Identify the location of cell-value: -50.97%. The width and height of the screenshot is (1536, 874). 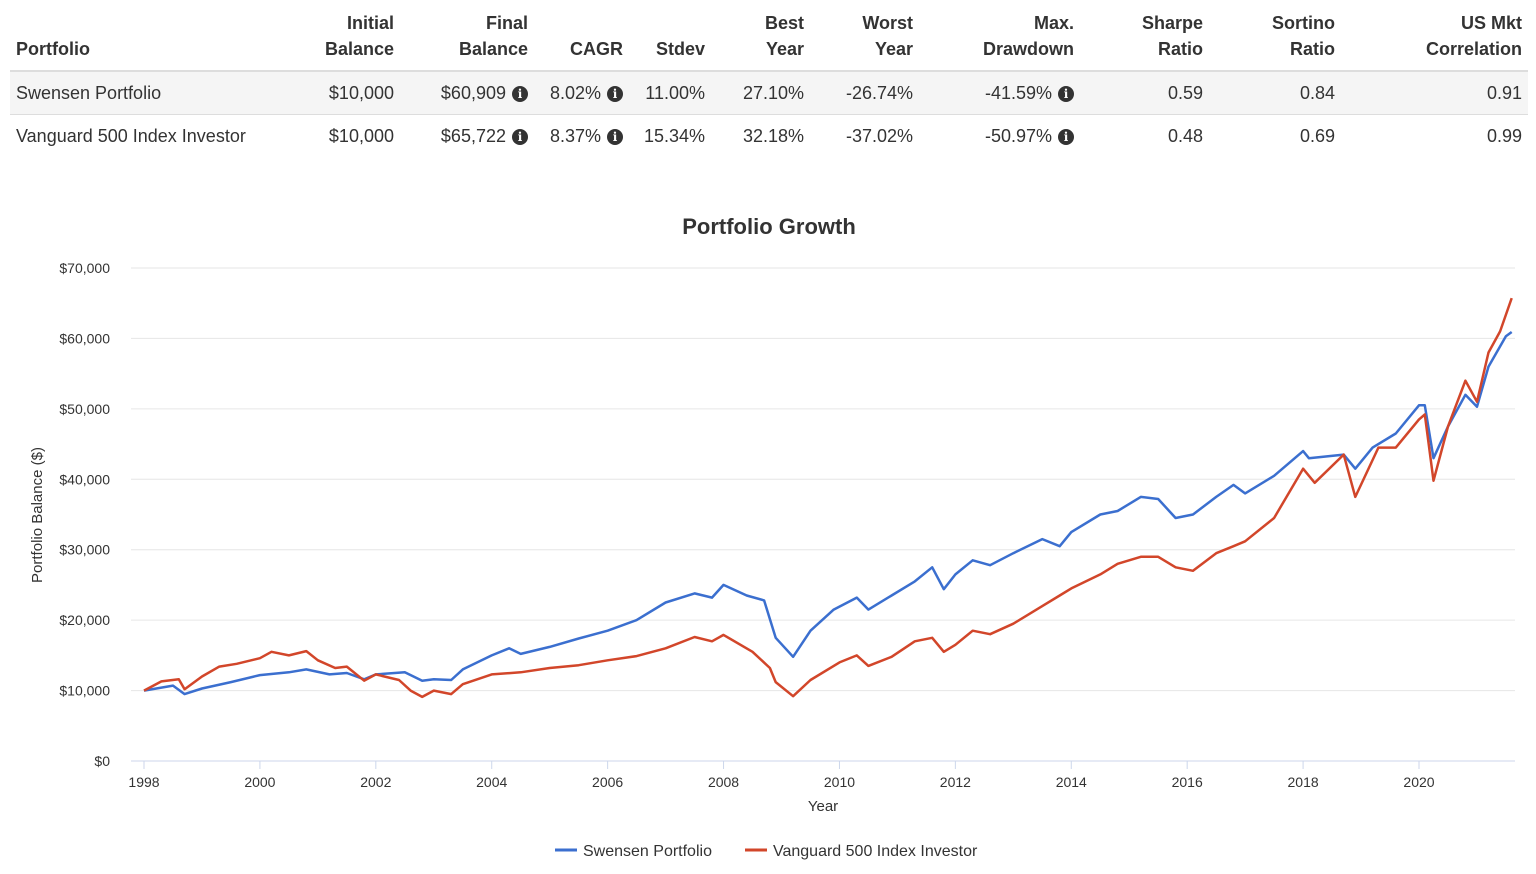
(1018, 136).